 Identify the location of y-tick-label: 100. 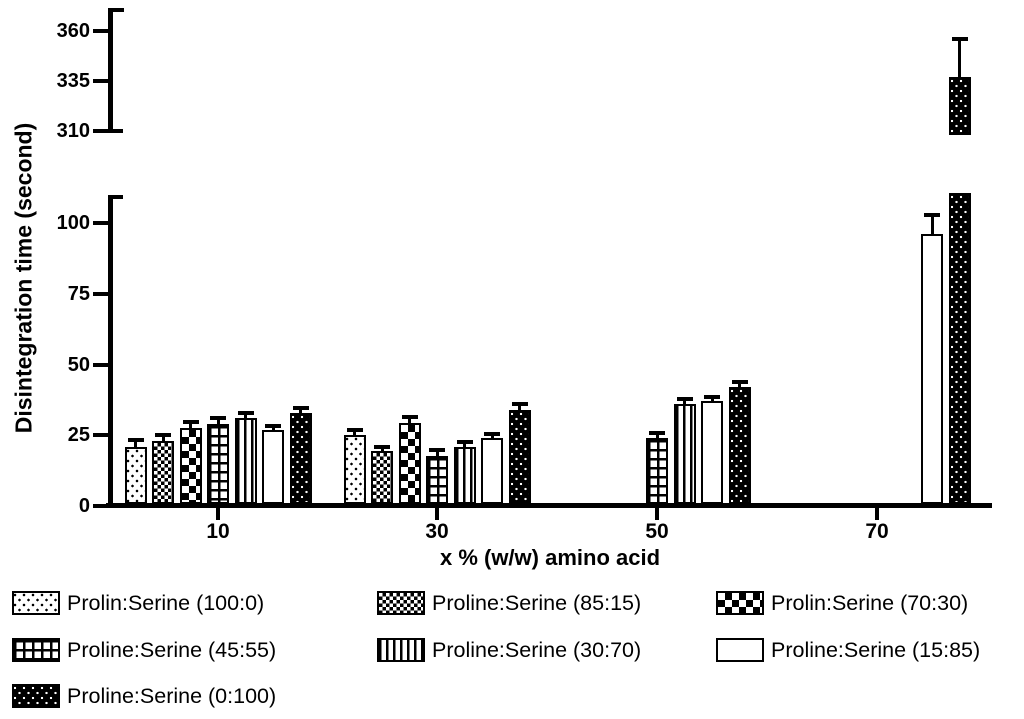
(73, 223).